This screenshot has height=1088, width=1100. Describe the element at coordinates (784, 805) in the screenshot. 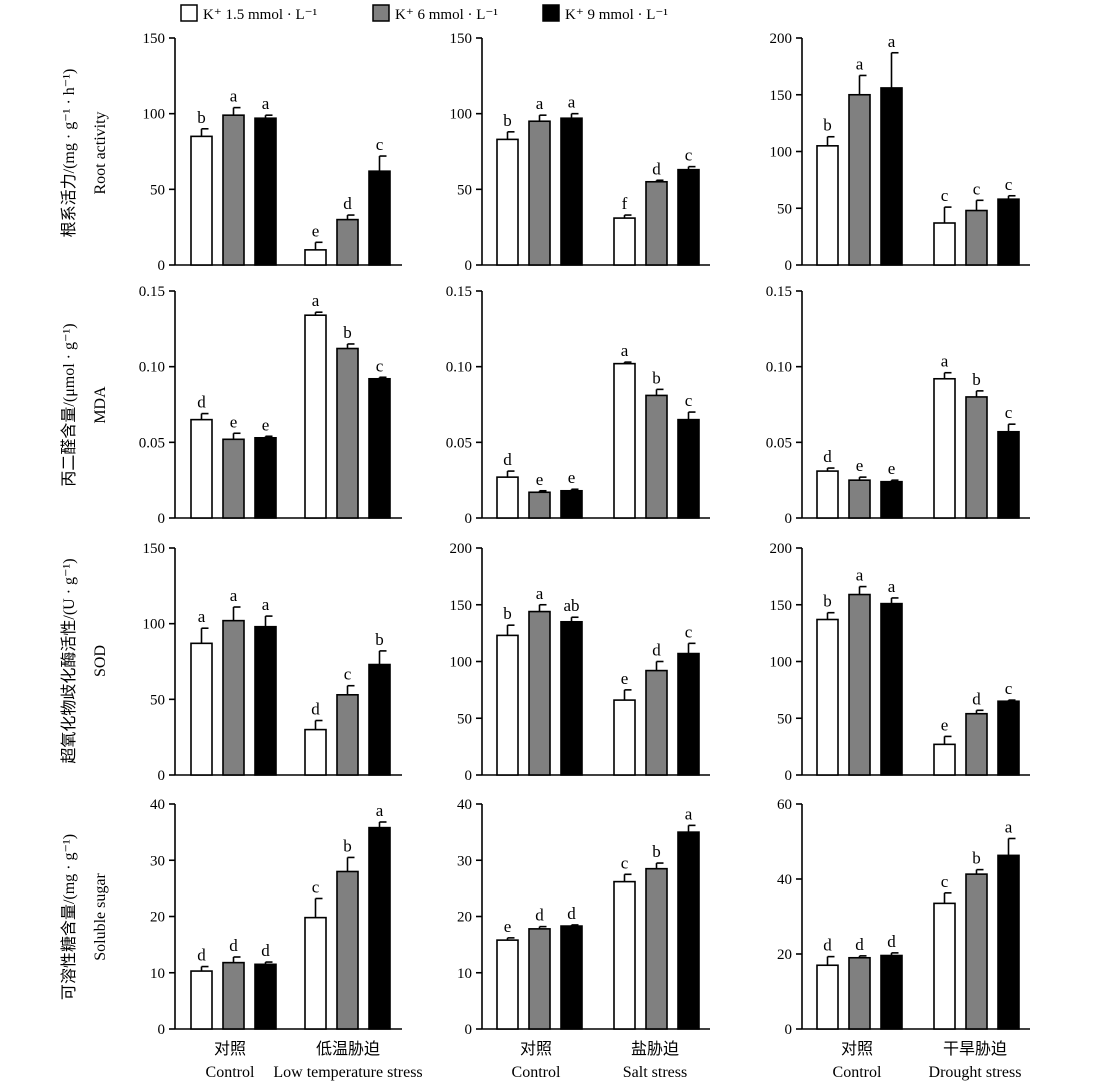

I see `y-tick-label: 60` at that location.